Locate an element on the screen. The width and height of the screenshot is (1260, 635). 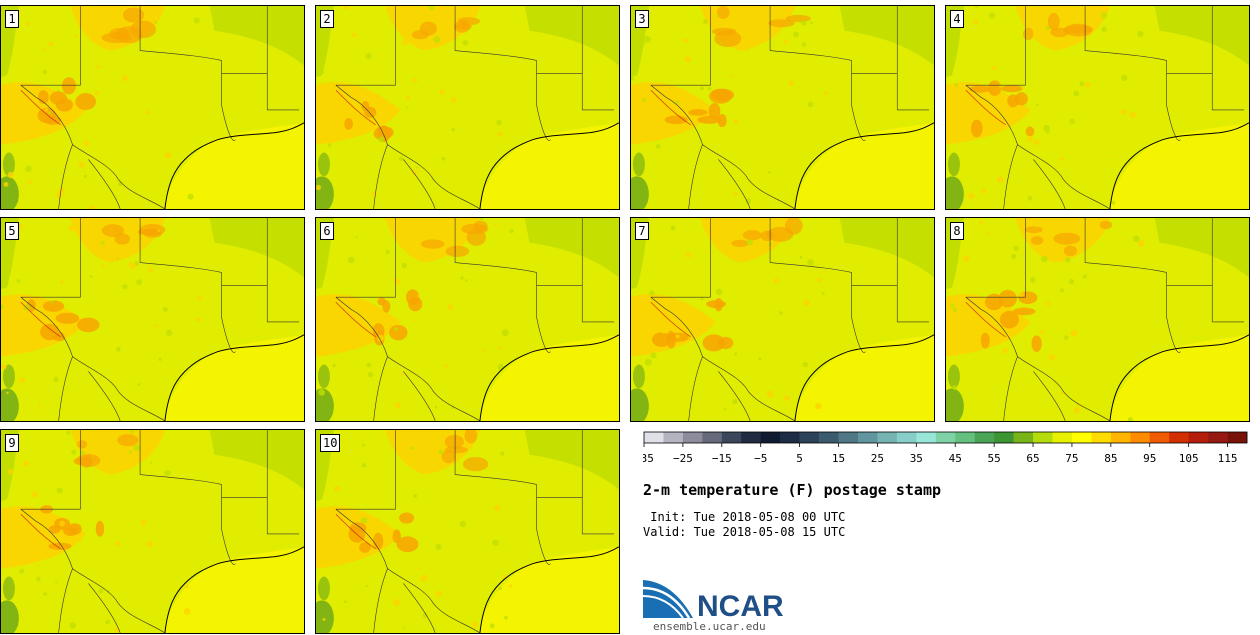
panel-number: 2 is located at coordinates (327, 19).